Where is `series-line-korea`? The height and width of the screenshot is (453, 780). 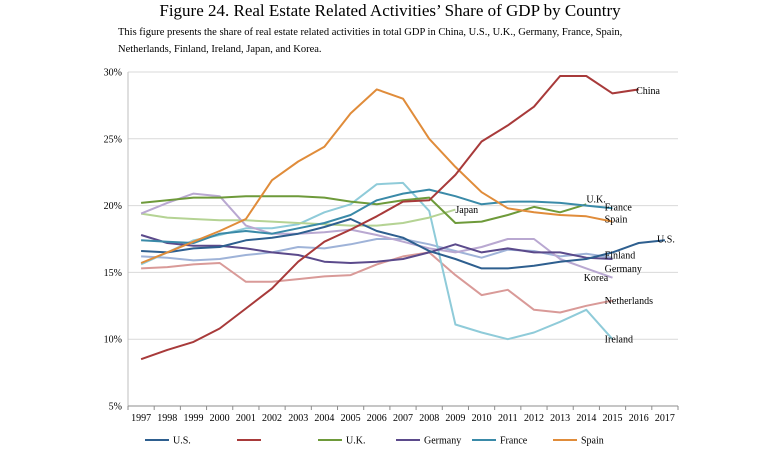 series-line-korea is located at coordinates (376, 235).